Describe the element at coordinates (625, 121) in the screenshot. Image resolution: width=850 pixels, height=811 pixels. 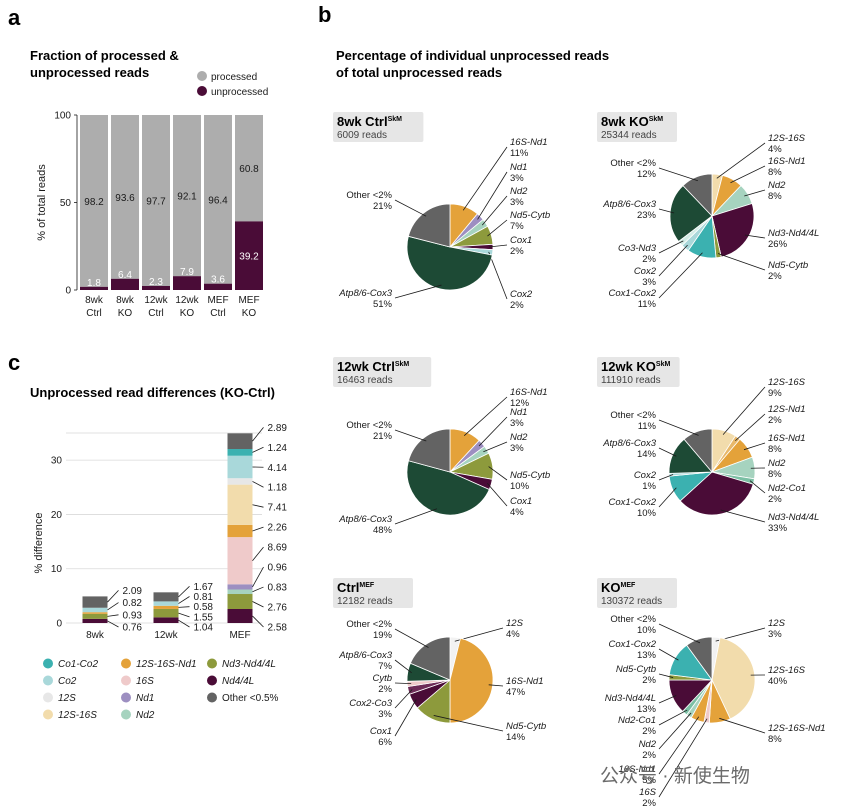
I see `pie-title-main: 8wk KO` at that location.